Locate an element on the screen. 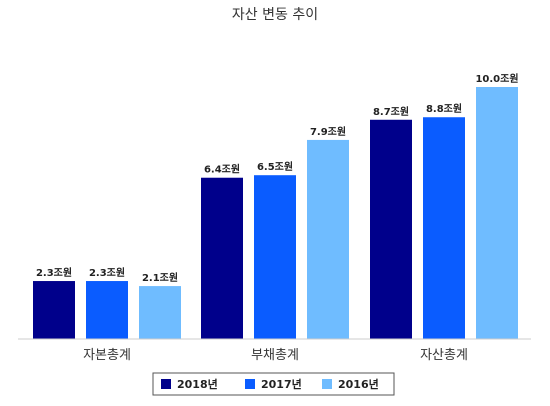 This screenshot has height=406, width=550. data-label-1-1: 6.5조원 is located at coordinates (275, 166).